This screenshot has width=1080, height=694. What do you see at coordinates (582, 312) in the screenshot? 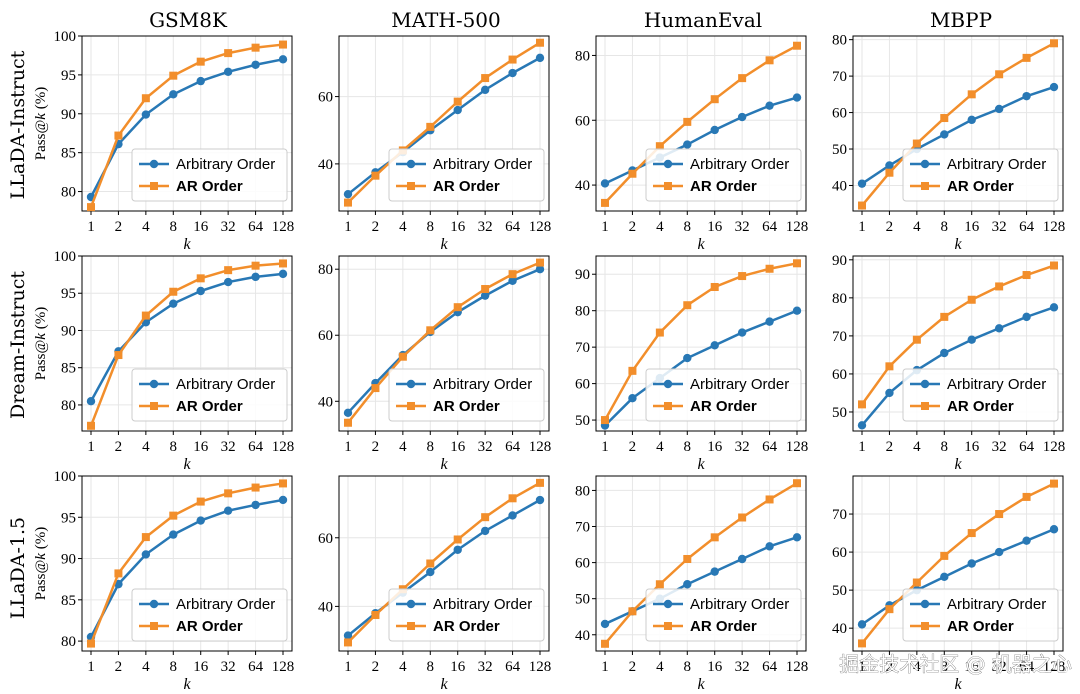
I see `y-tick-label: 80` at bounding box center [582, 312].